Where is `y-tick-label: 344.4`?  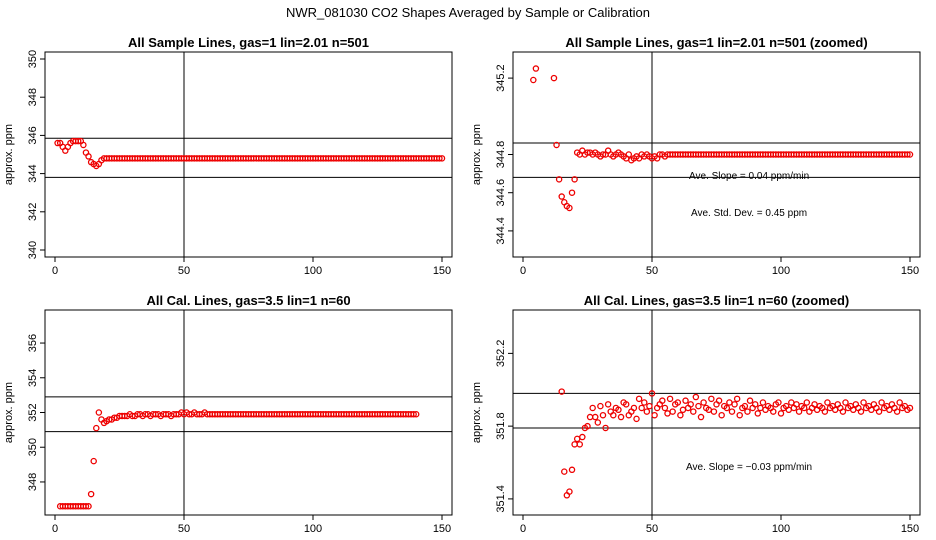 y-tick-label: 344.4 is located at coordinates (501, 231).